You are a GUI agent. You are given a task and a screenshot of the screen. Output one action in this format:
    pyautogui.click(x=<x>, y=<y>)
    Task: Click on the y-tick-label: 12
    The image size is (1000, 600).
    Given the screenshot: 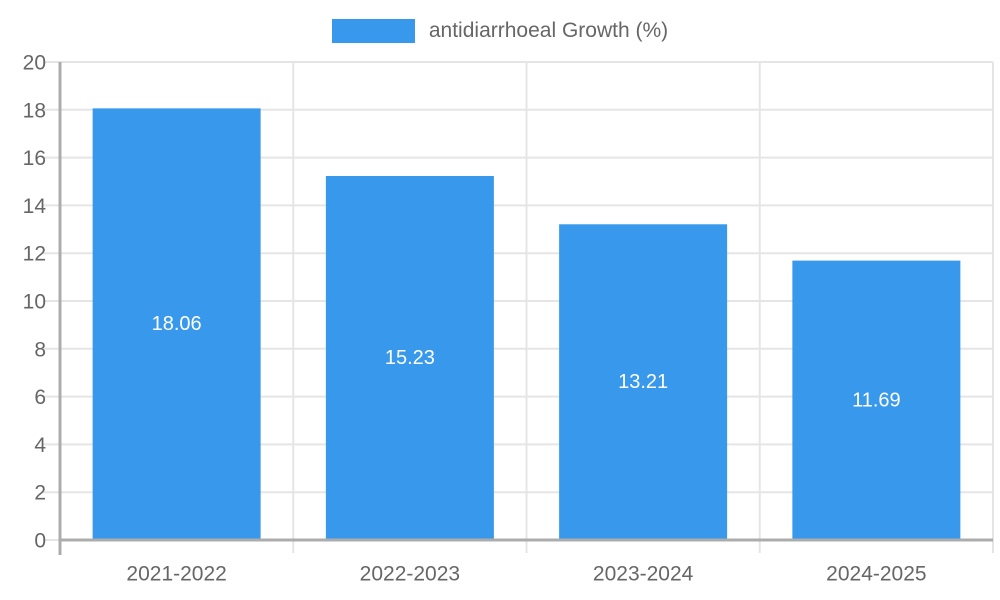 What is the action you would take?
    pyautogui.click(x=34, y=254)
    